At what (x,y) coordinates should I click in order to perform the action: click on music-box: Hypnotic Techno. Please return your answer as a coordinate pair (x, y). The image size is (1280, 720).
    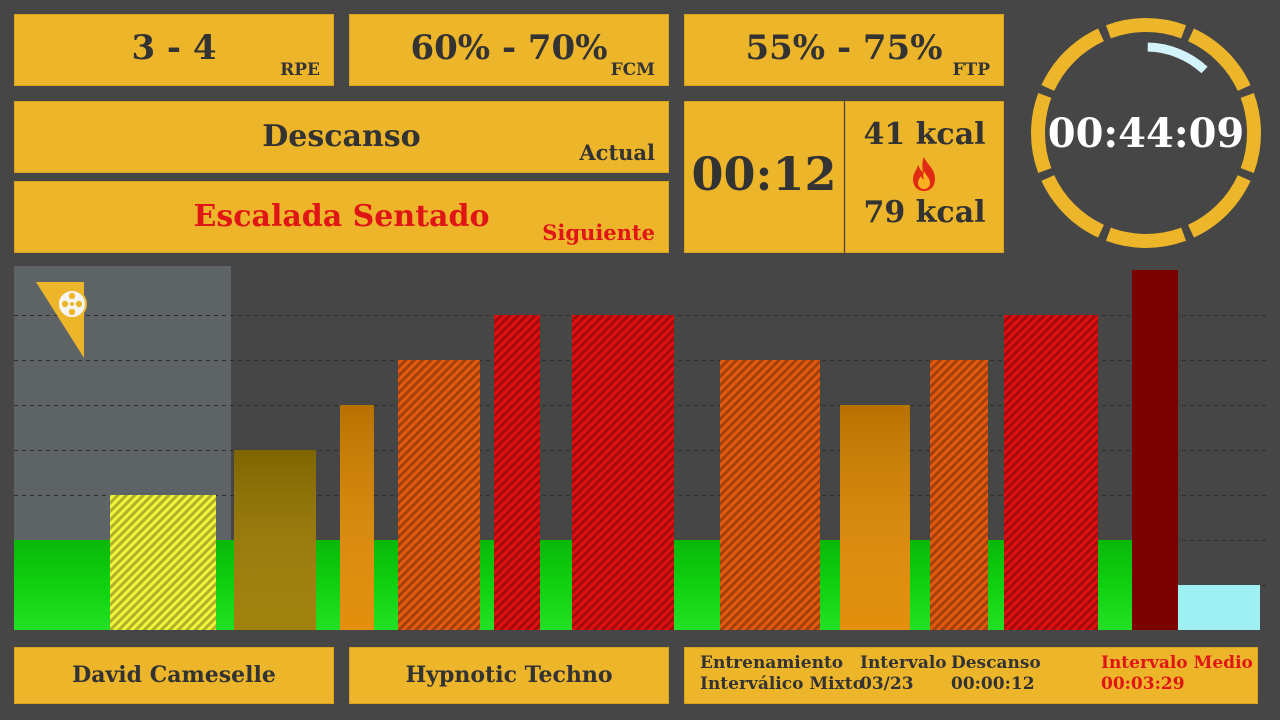
    Looking at the image, I should click on (509, 675).